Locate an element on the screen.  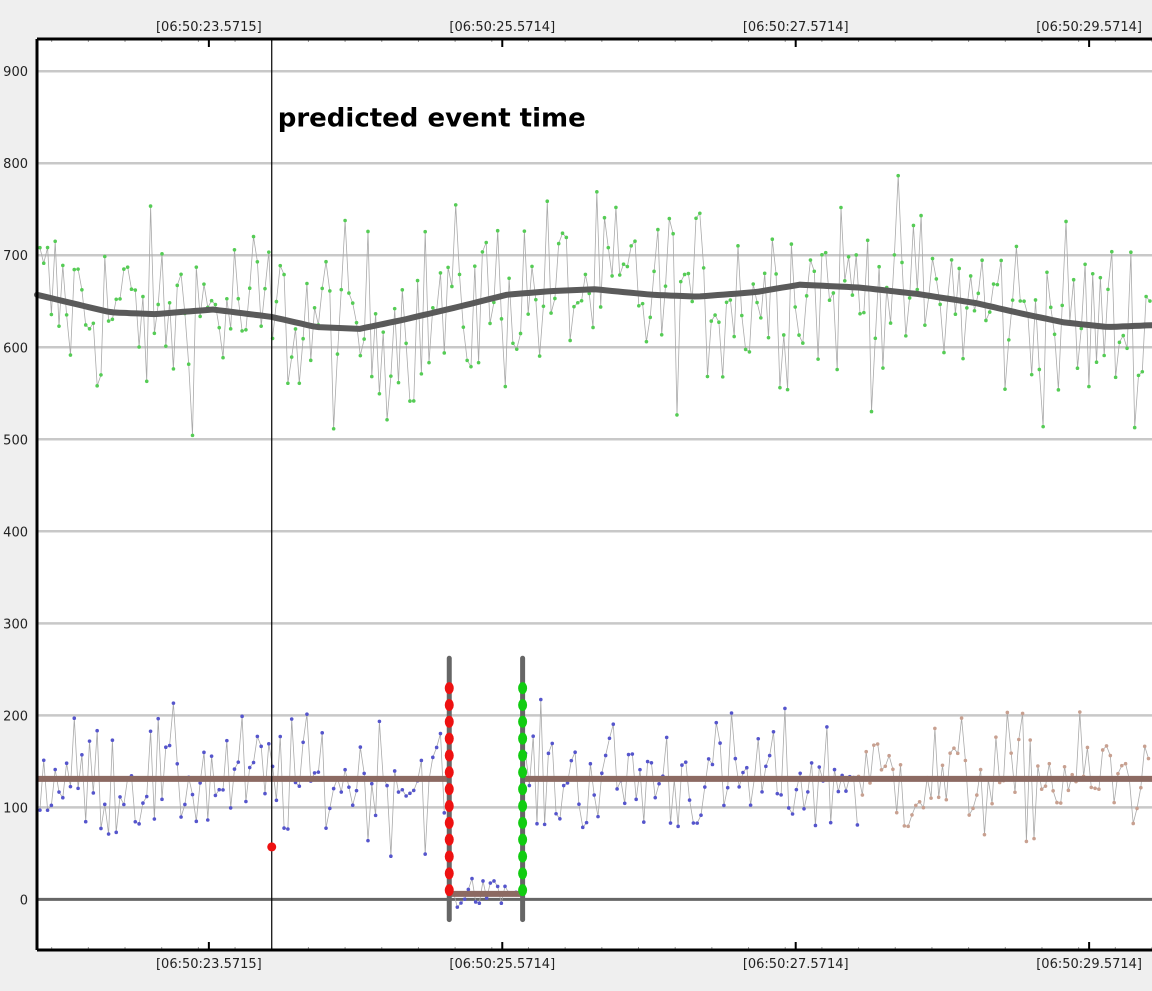
x-tick-label-top: [06:50:25.5714] is located at coordinates (502, 27).